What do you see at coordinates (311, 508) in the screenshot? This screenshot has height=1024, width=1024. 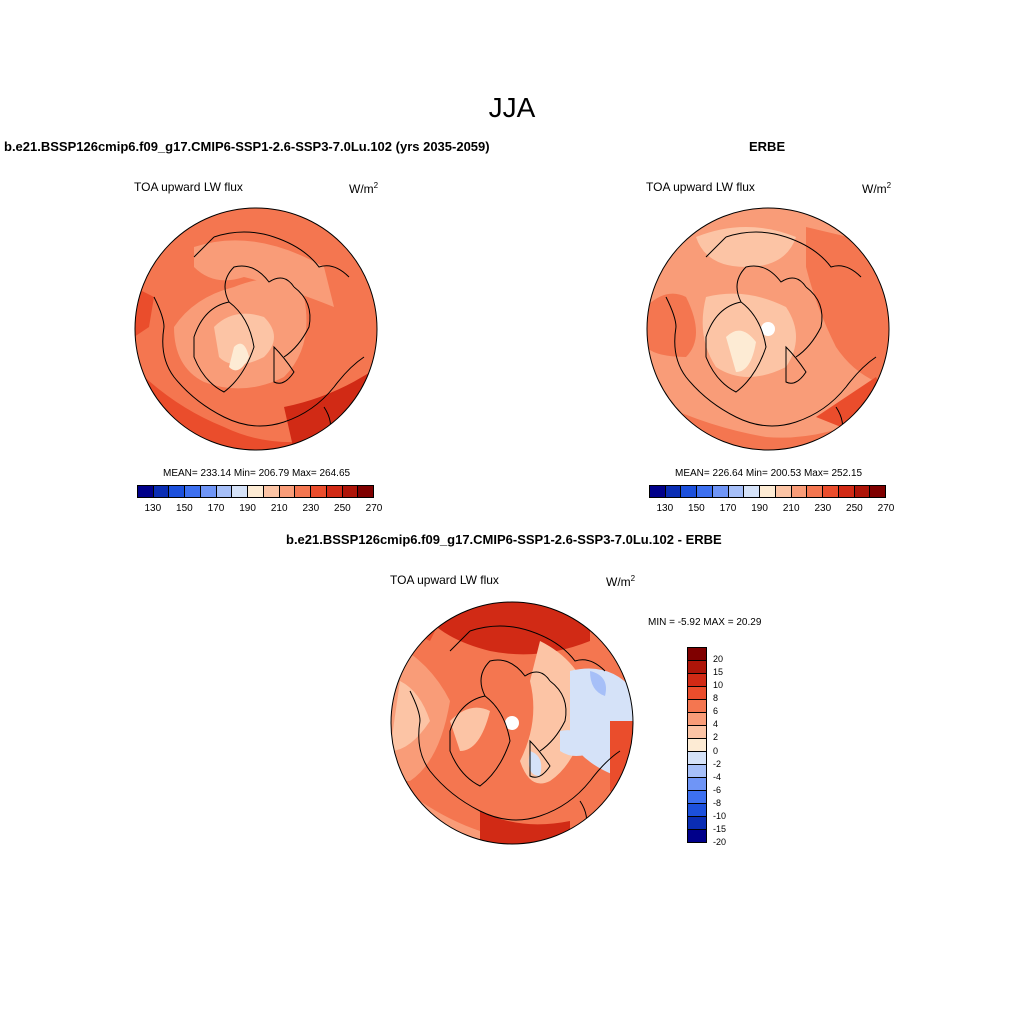 I see `left-colorbar-tick: 230` at bounding box center [311, 508].